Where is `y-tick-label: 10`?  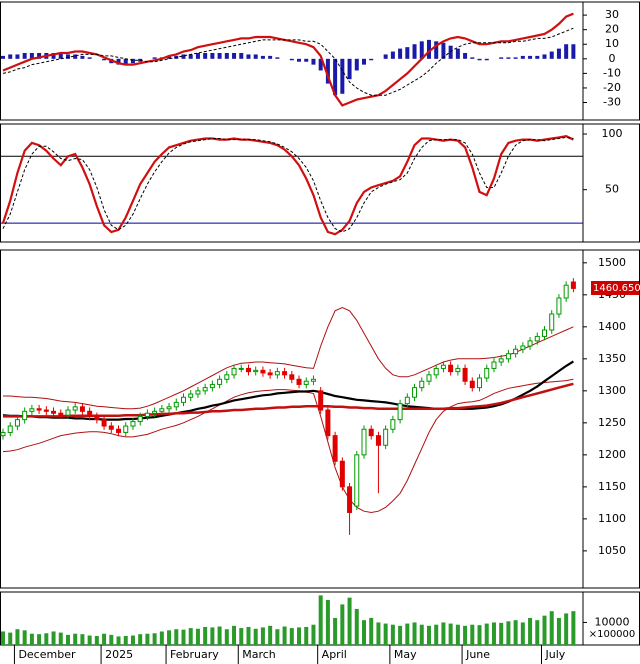
y-tick-label: 10 is located at coordinates (612, 43).